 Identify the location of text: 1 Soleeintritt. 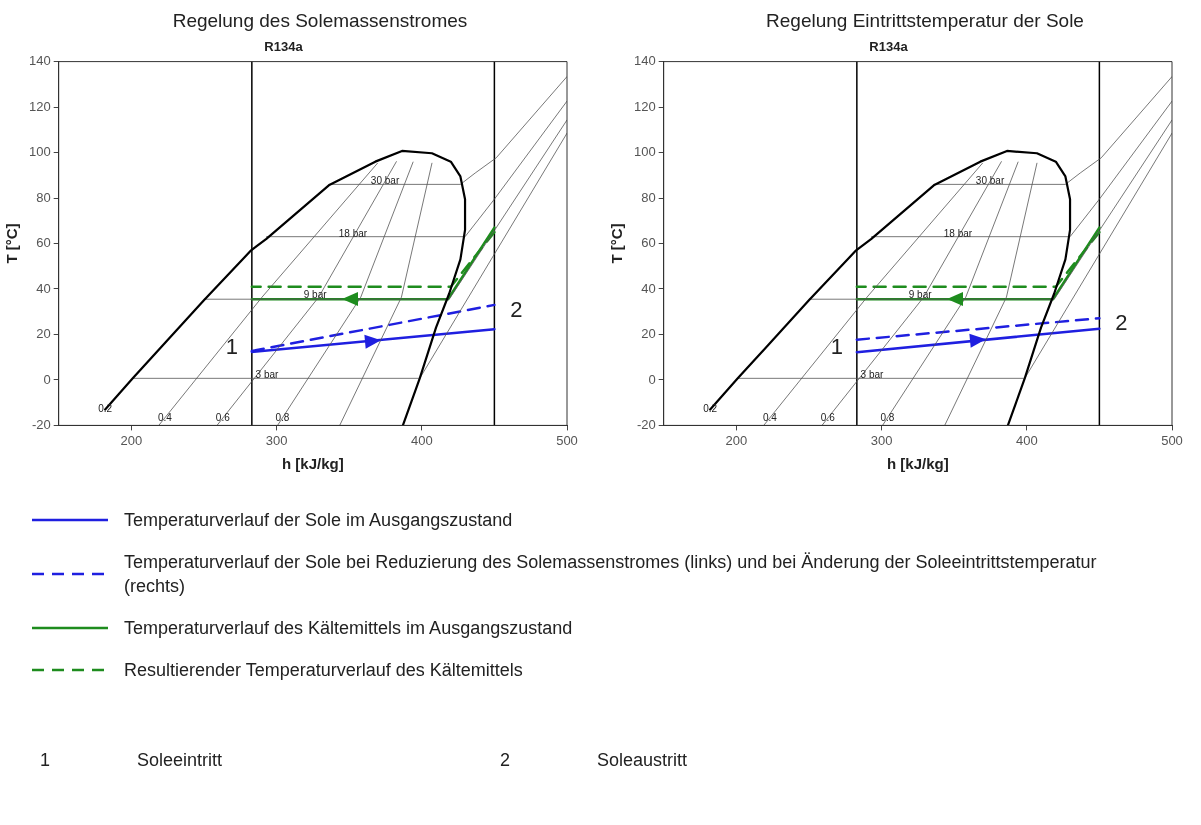
(132, 760).